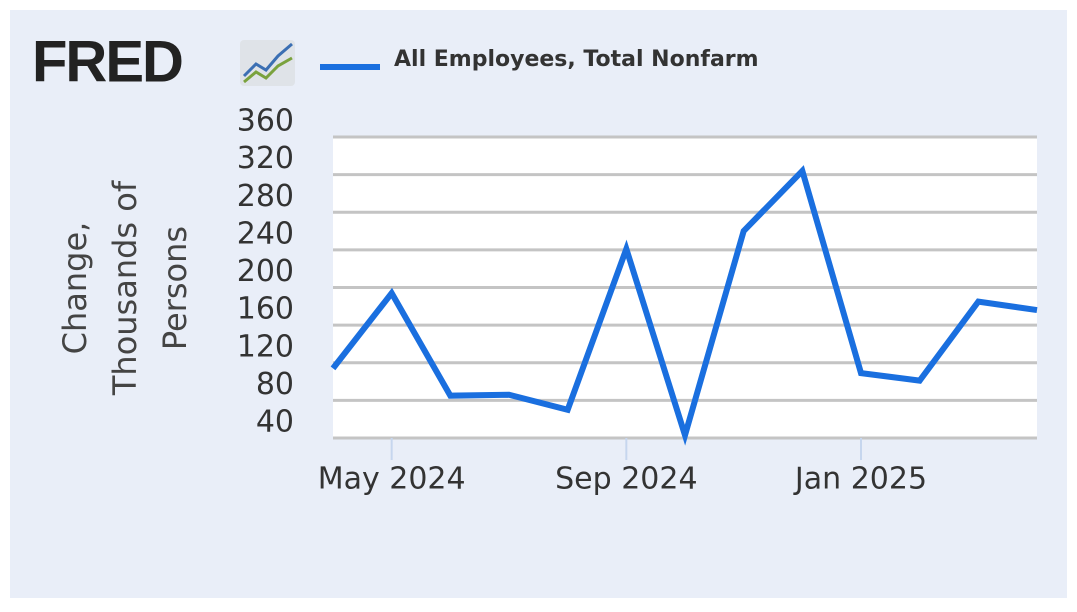 The image size is (1077, 612). I want to click on y-tick-label: 40, so click(275, 422).